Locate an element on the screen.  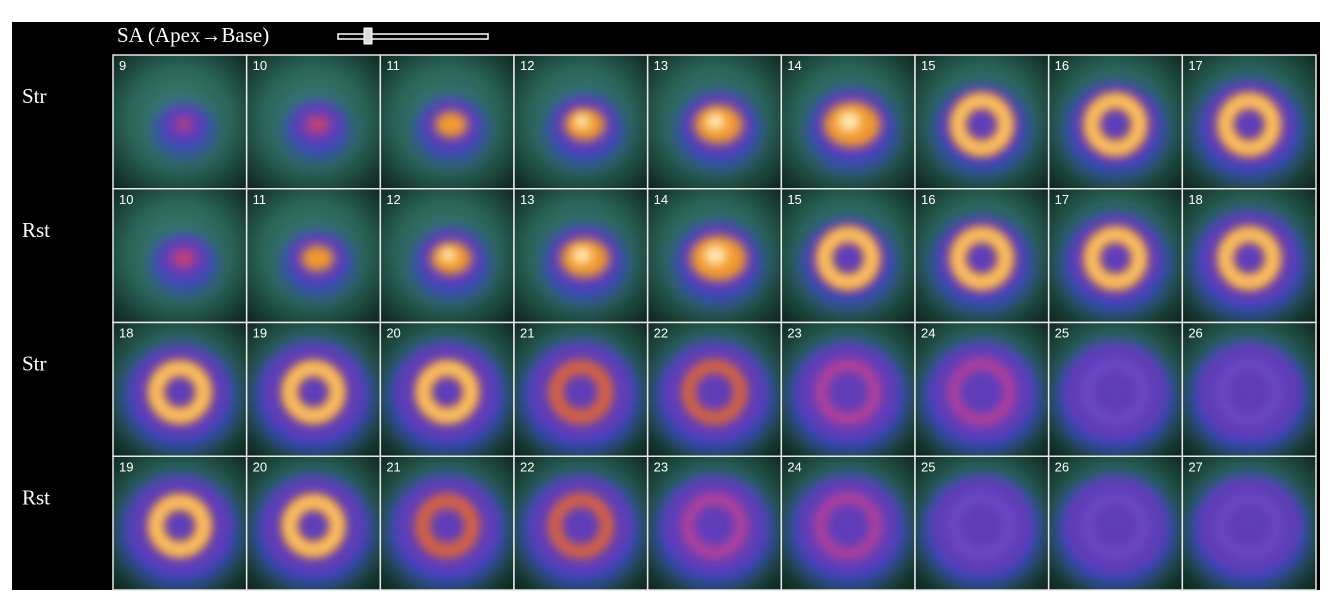
view-title: SA (Apex→Base) is located at coordinates (193, 35).